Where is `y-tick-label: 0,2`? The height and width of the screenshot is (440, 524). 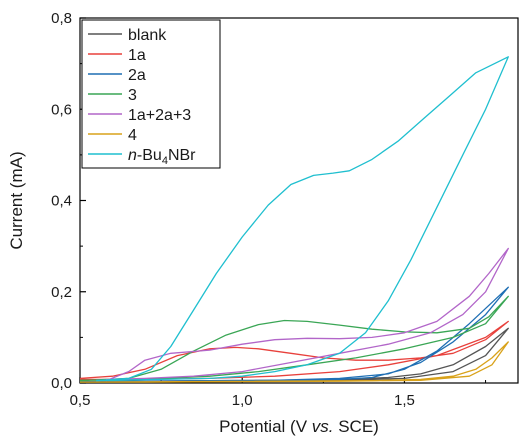
y-tick-label: 0,2 is located at coordinates (61, 292).